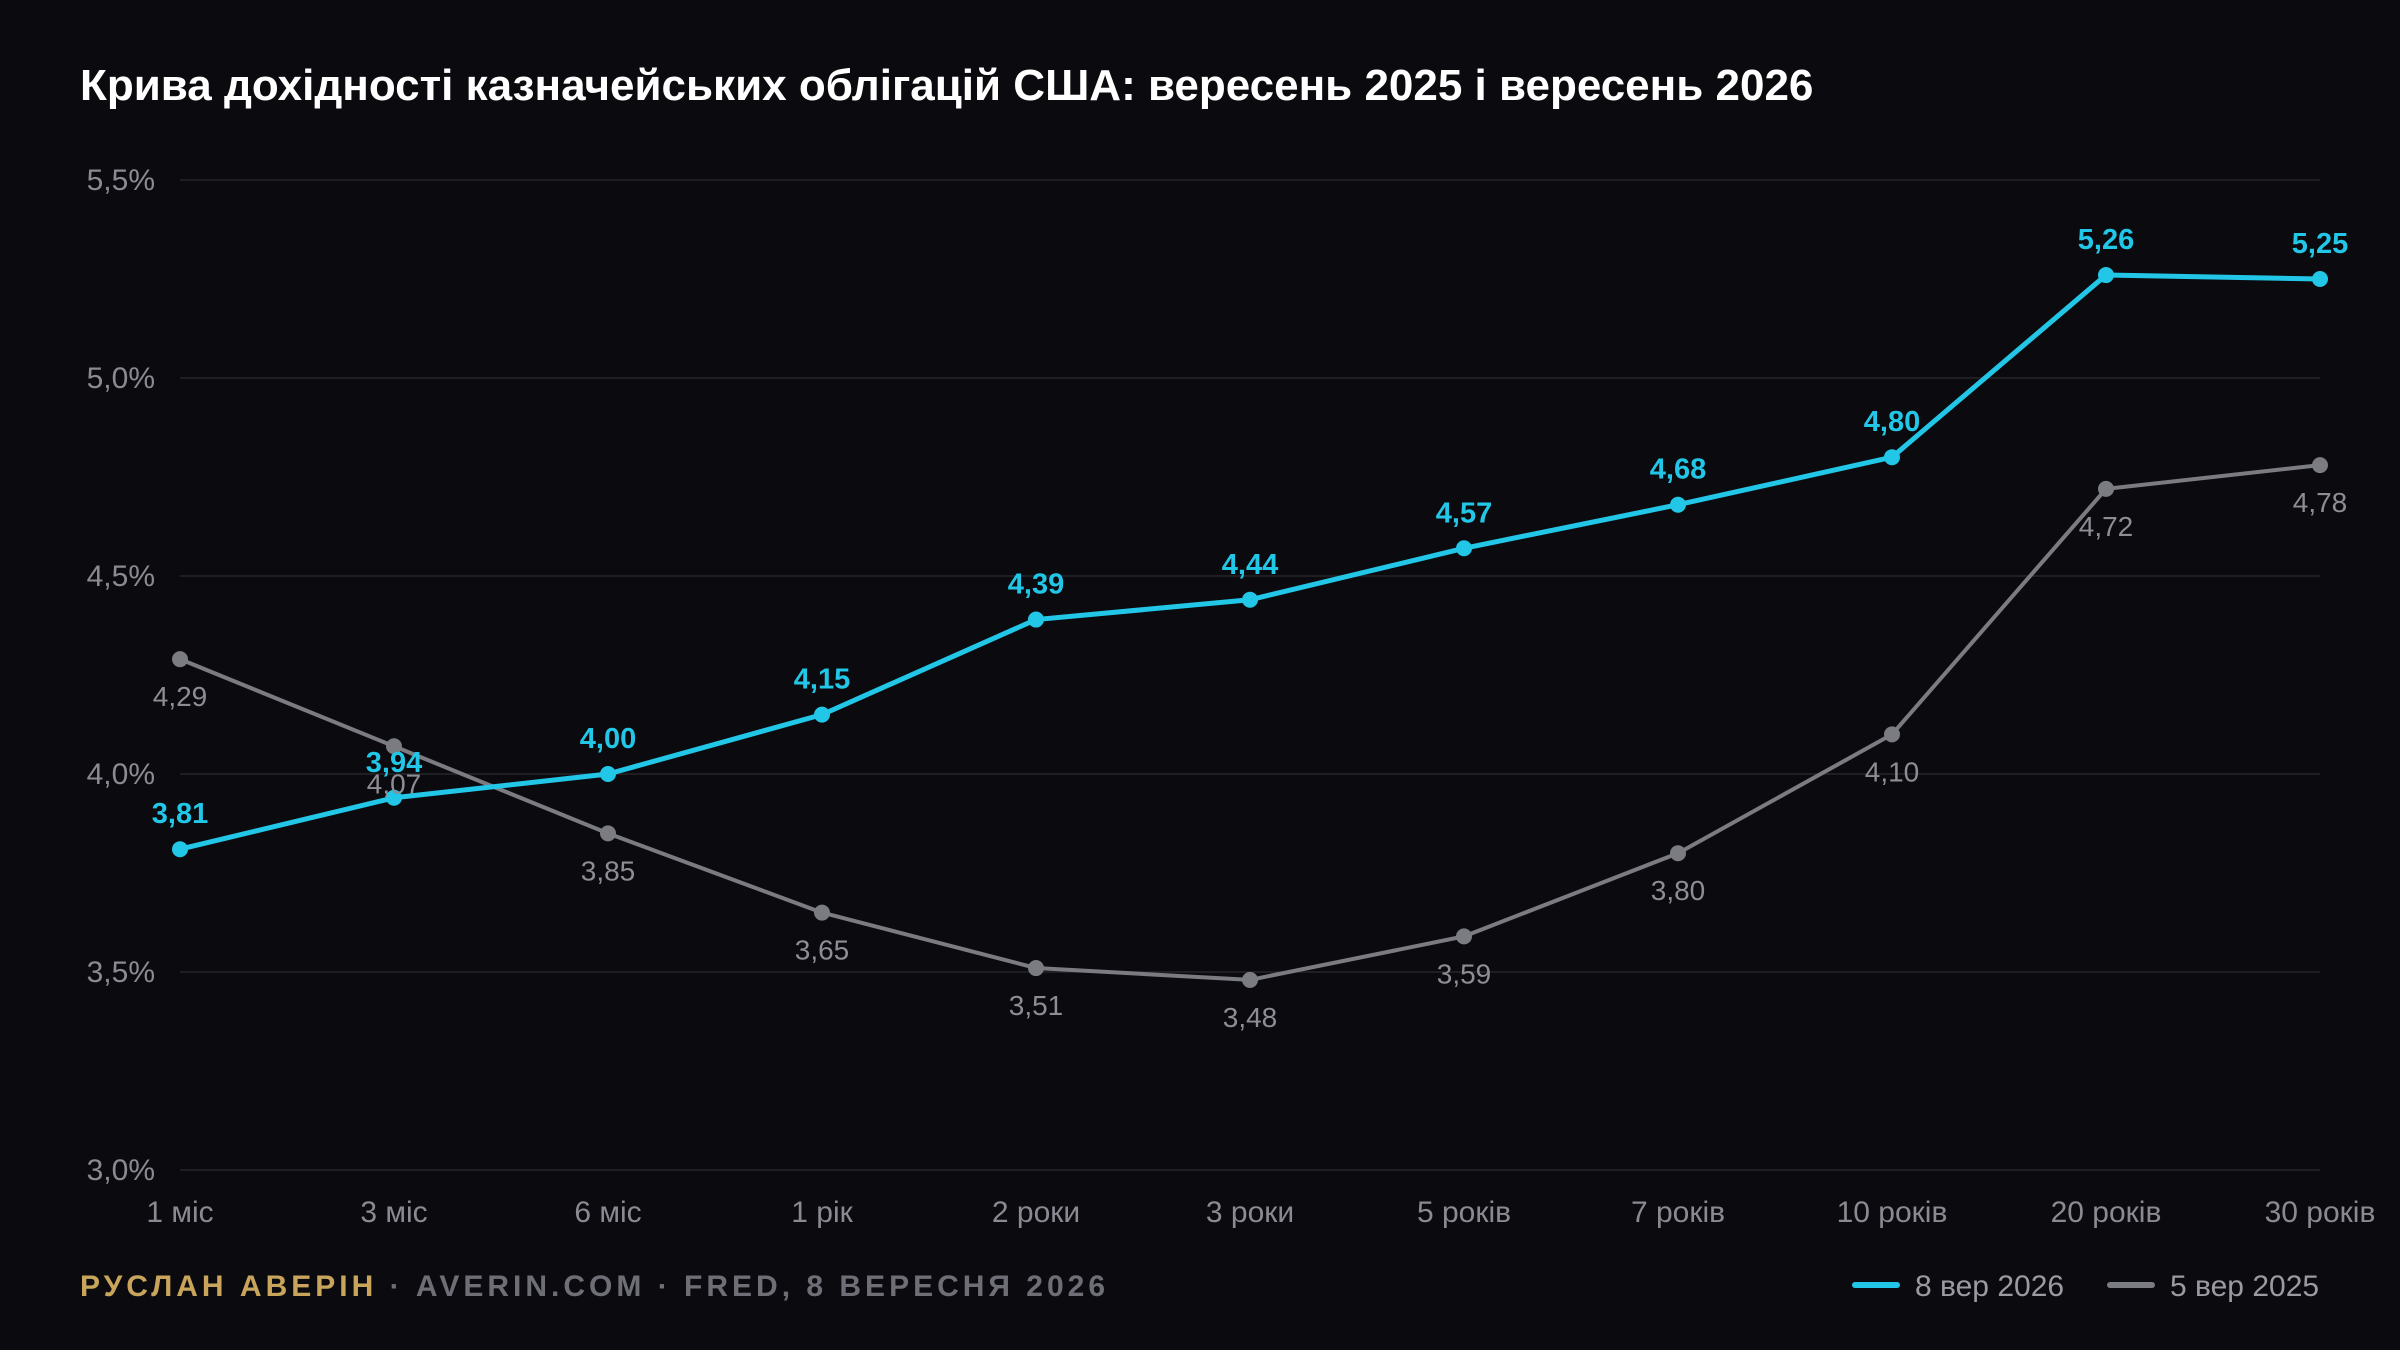  Describe the element at coordinates (2106, 1212) in the screenshot. I see `x-tick-label: 20 років` at that location.